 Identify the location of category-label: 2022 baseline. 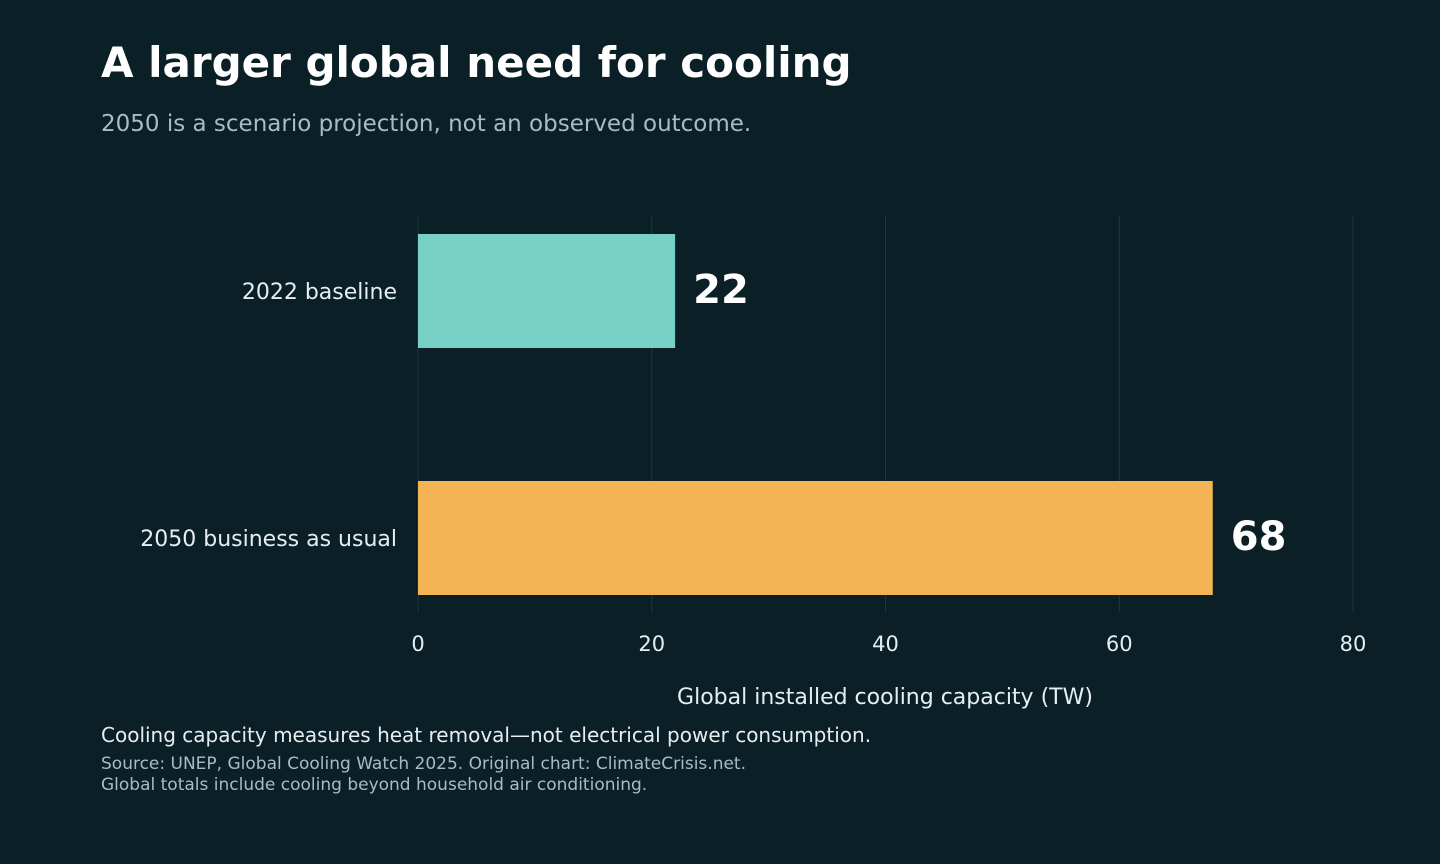
(319, 292).